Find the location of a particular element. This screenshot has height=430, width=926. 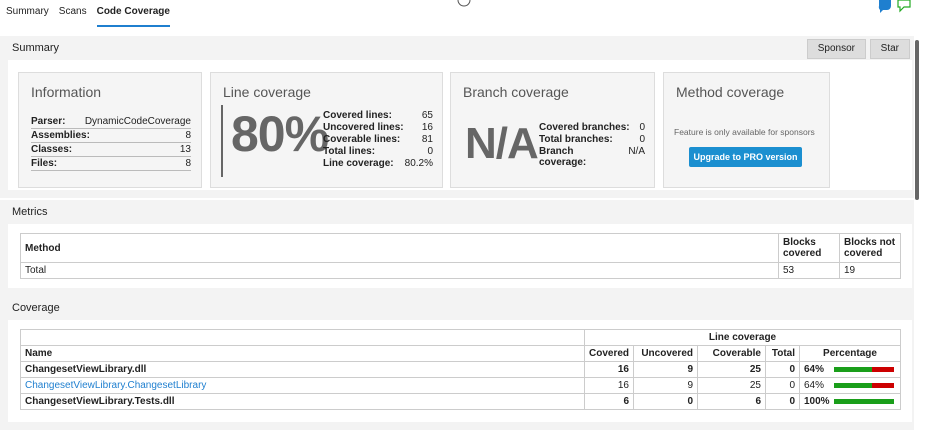

cell: 19 is located at coordinates (870, 270).